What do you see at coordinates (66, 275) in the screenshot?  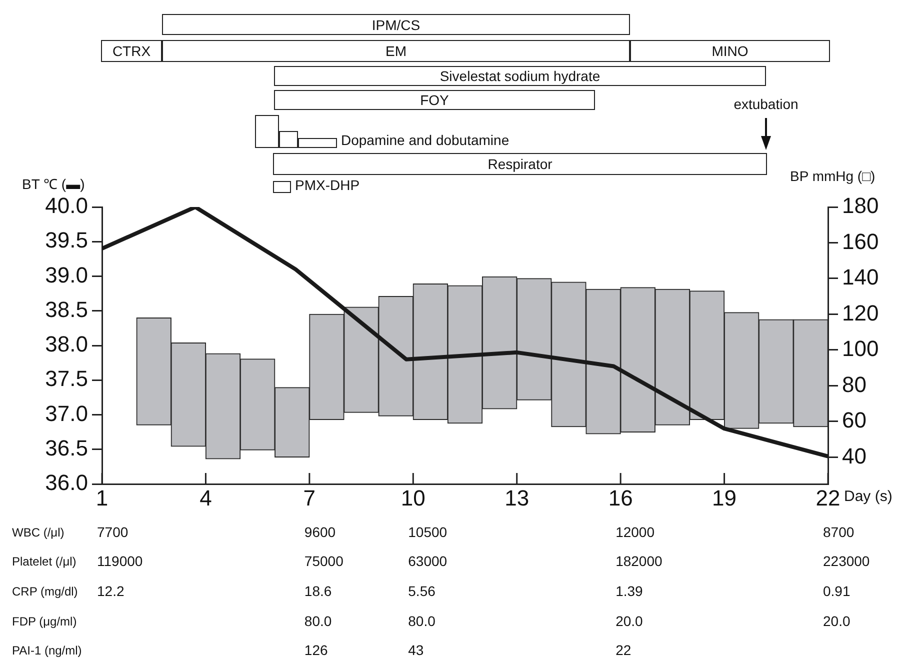 I see `y-tick-label: 39.0` at bounding box center [66, 275].